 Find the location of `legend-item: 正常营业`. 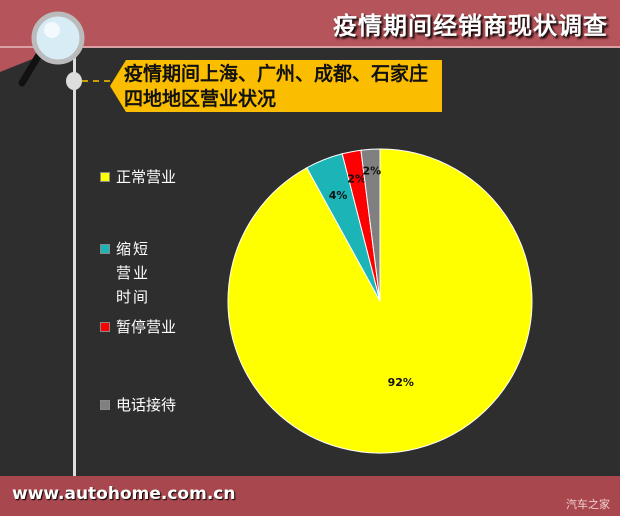

legend-item: 正常营业 is located at coordinates (160, 177).